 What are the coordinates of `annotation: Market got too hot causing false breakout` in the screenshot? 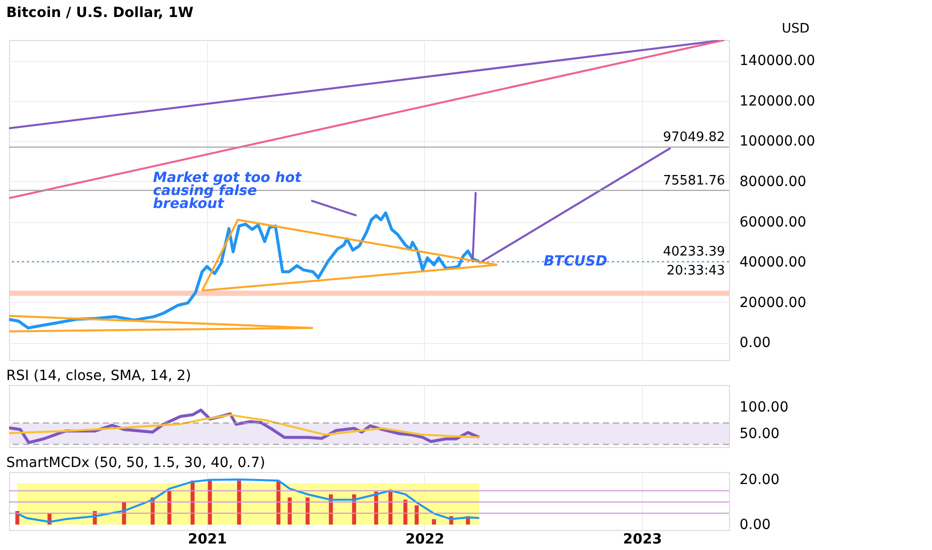 It's located at (228, 191).